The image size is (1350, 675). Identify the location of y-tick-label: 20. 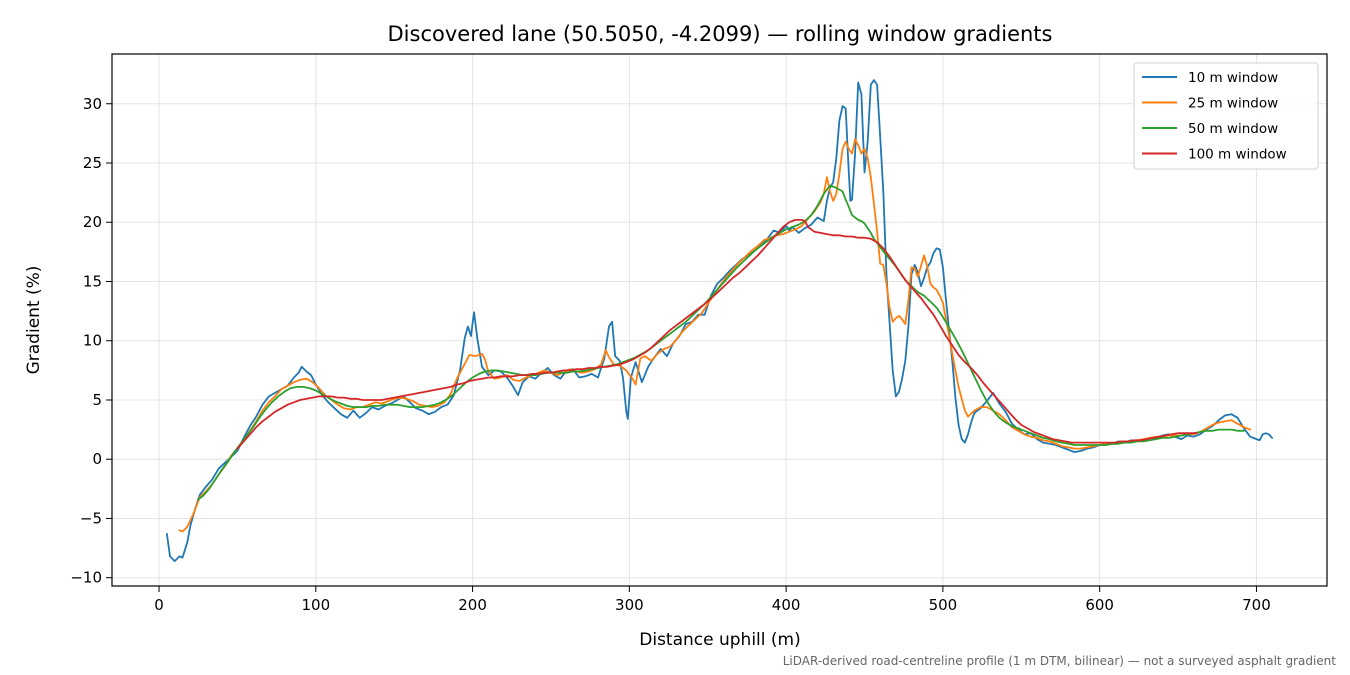
(92, 222).